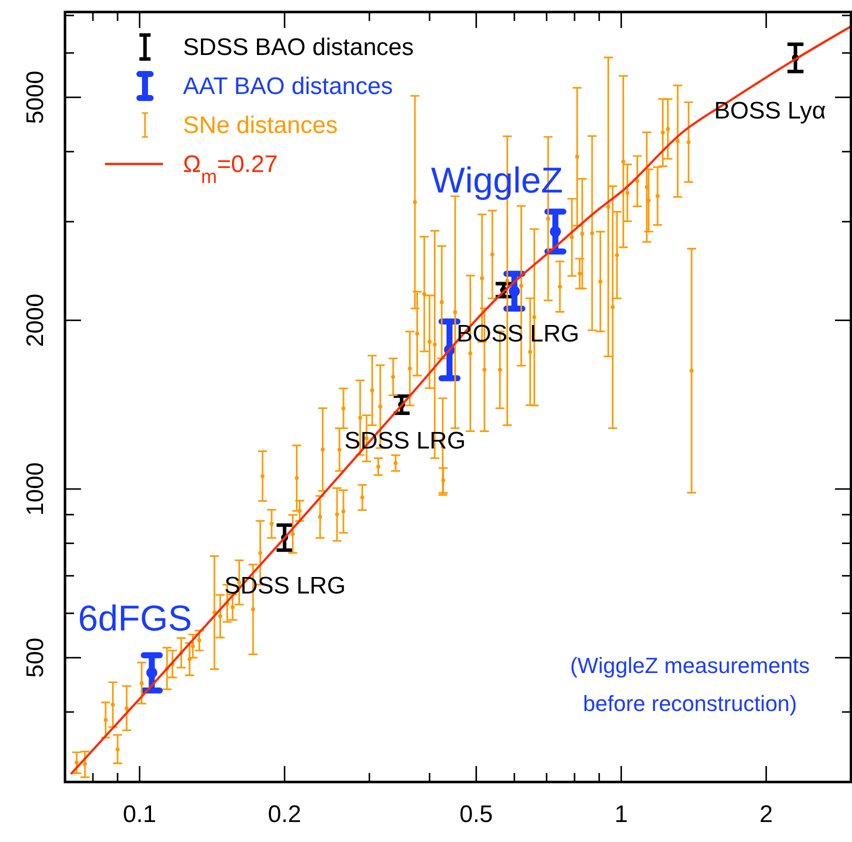 The height and width of the screenshot is (842, 852). What do you see at coordinates (35, 321) in the screenshot?
I see `y-tick-label: 2000` at bounding box center [35, 321].